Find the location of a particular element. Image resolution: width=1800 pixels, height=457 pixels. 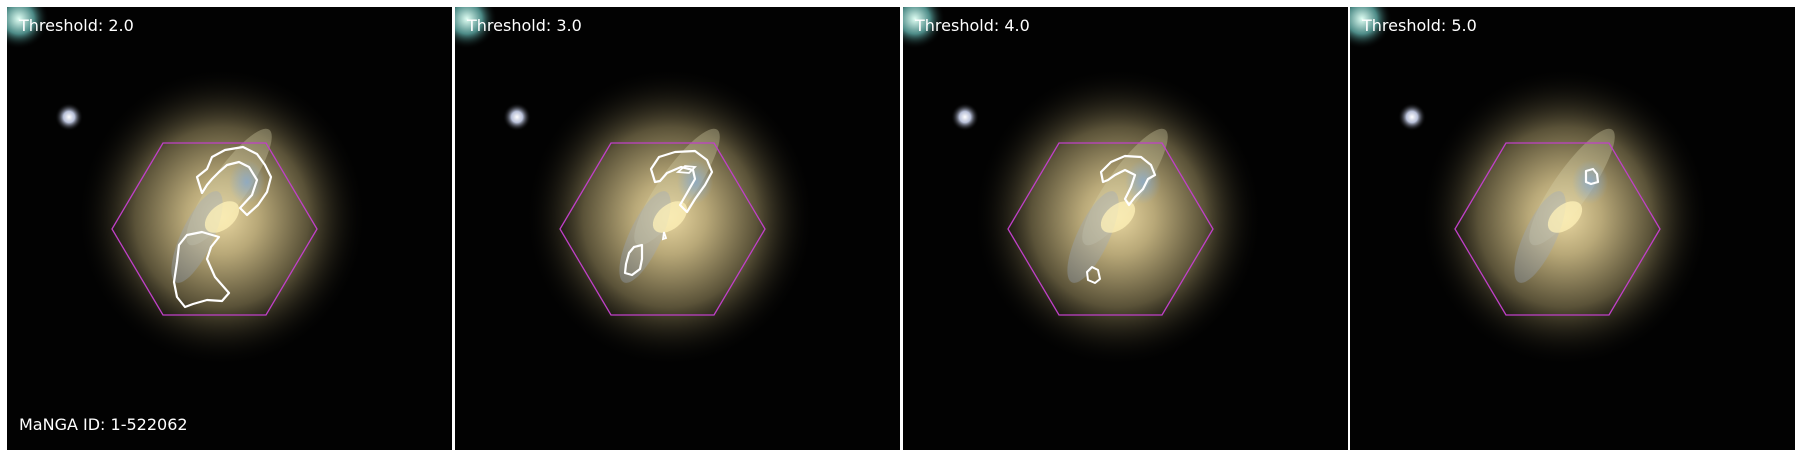

panel-title: Threshold: 3.0 is located at coordinates (524, 25).